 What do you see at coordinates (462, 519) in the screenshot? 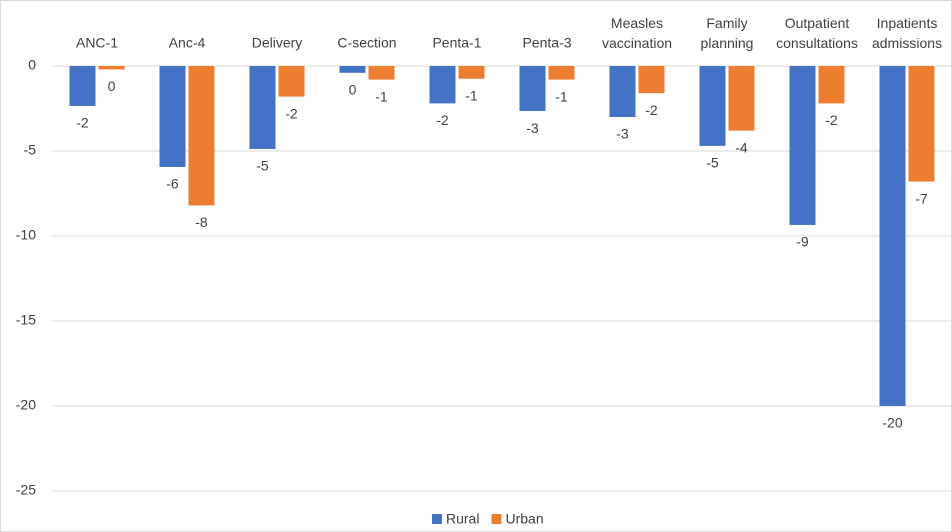
I see `legend-label: Rural` at bounding box center [462, 519].